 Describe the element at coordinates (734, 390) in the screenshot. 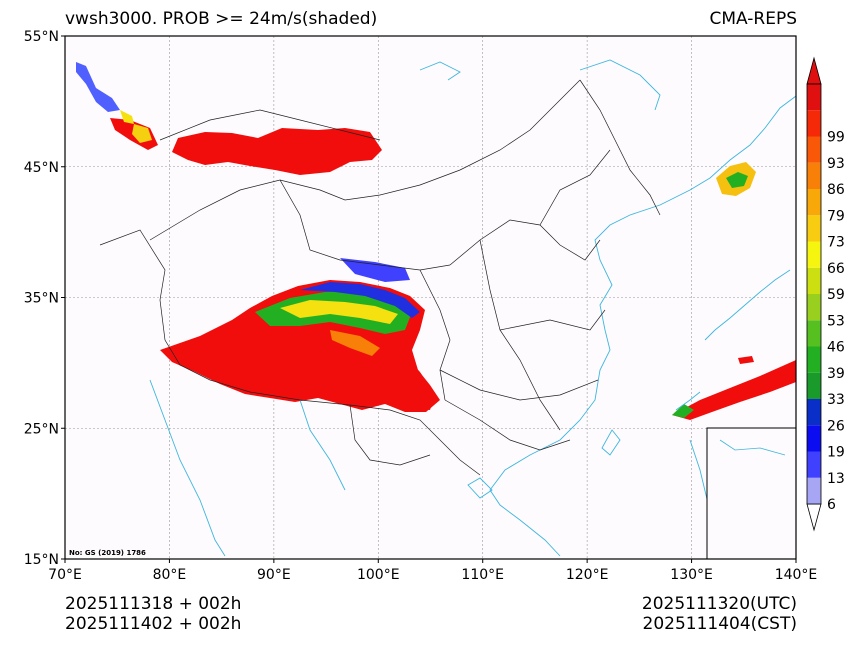

I see `shade-southeast-band` at that location.